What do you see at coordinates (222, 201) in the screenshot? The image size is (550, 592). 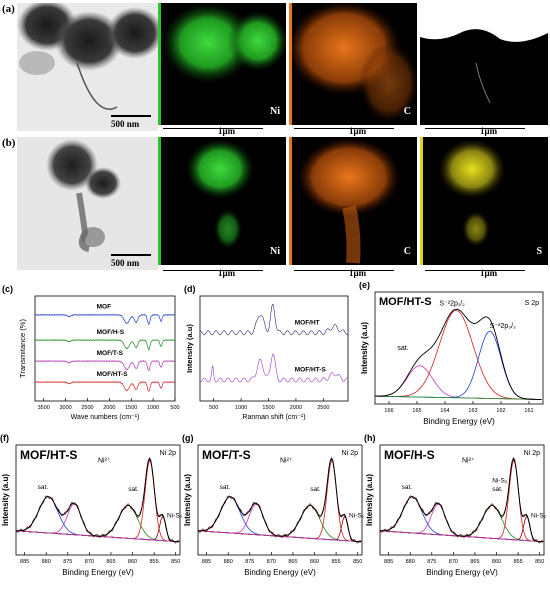 I see `map-ni-b: Ni` at bounding box center [222, 201].